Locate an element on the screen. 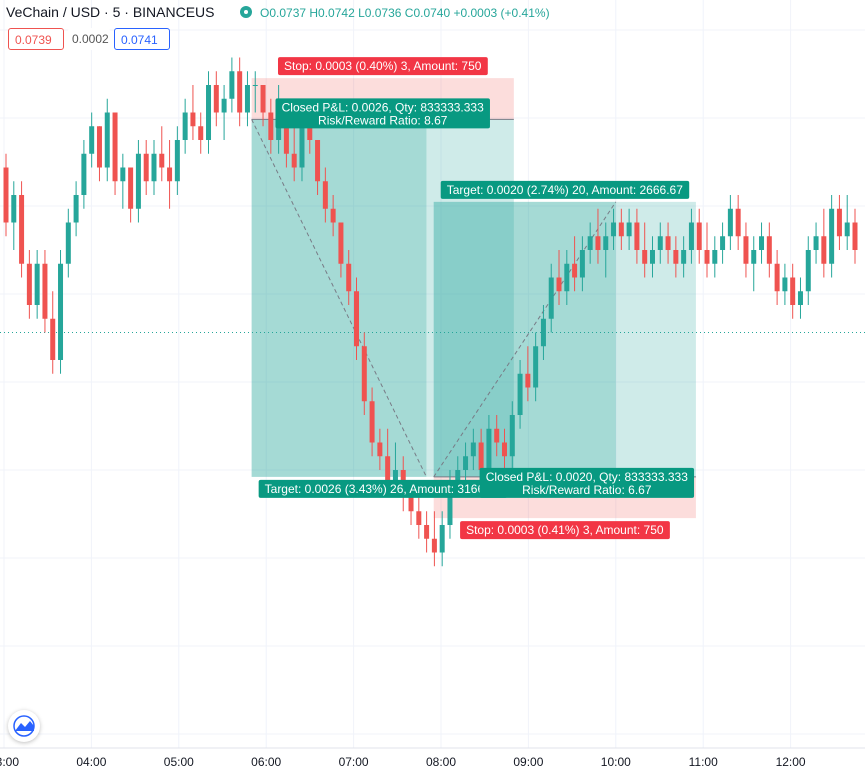 The height and width of the screenshot is (777, 865). tradingview-logo-icon is located at coordinates (24, 726).